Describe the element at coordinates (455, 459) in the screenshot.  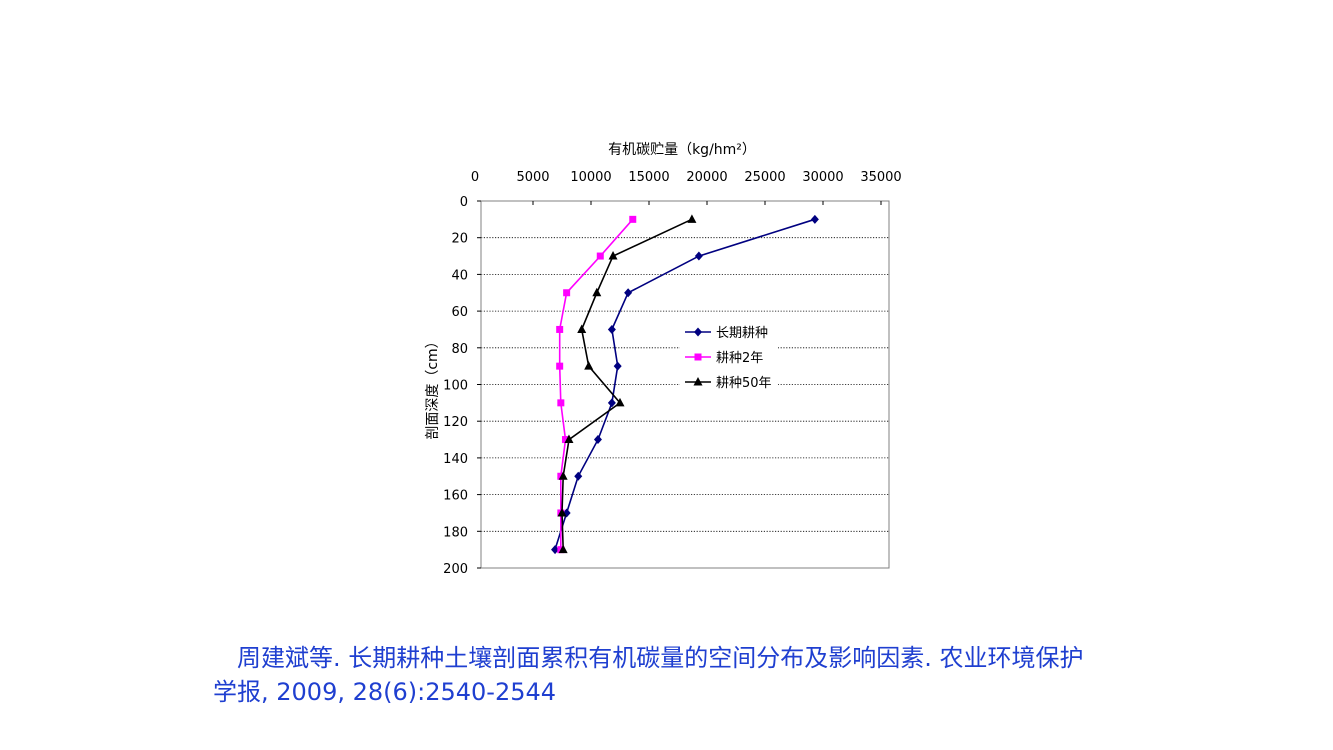
I see `y-tick-label-7: 140` at that location.